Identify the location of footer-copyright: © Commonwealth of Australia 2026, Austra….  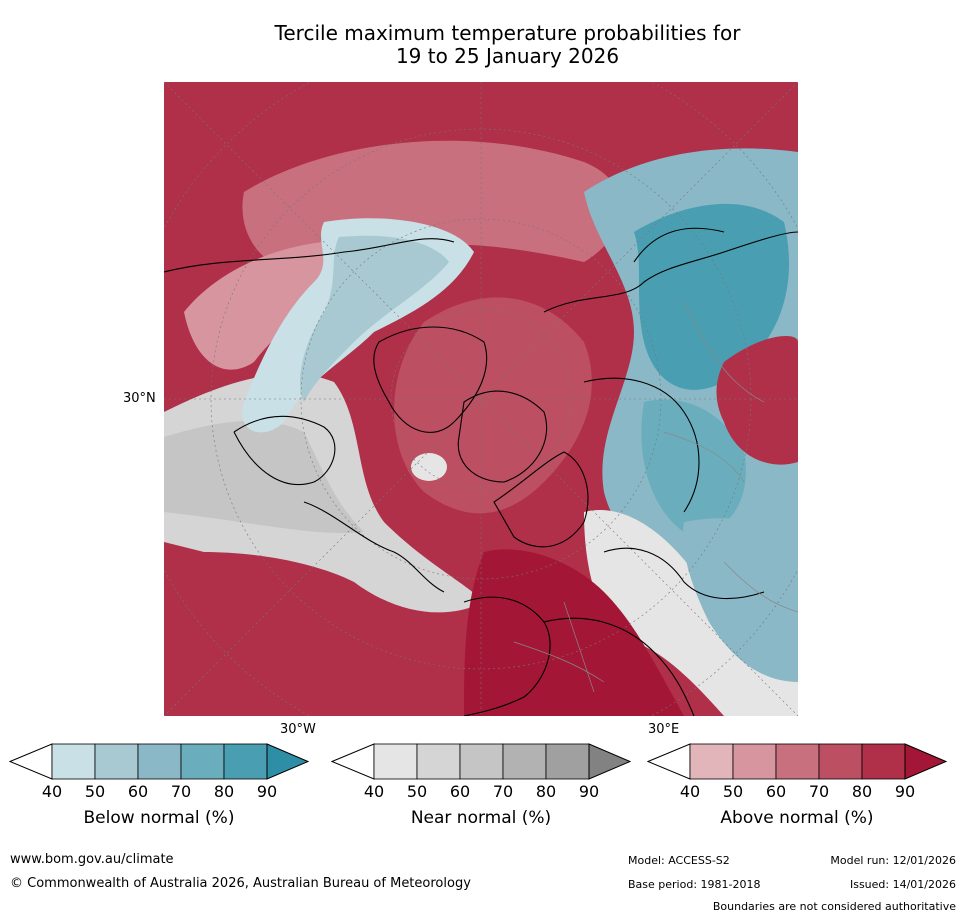
(240, 883).